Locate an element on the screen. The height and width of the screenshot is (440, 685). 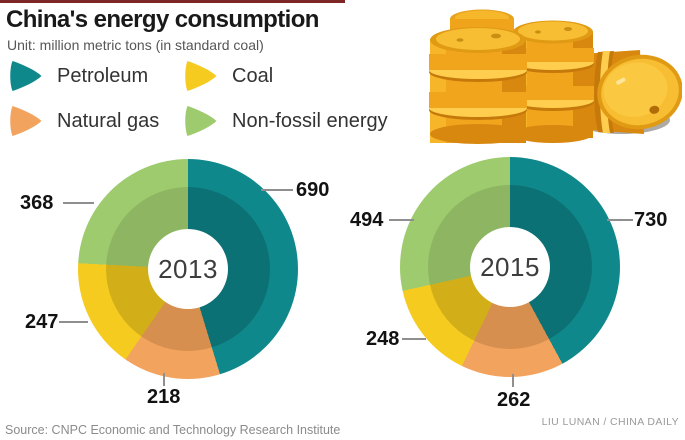
credit-byline: LIU LUNAN / CHINA DAILY is located at coordinates (610, 422).